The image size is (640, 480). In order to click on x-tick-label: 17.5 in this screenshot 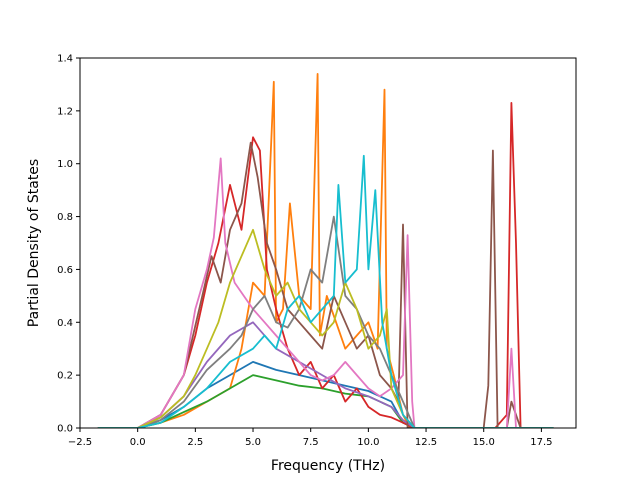, I will do `click(541, 442)`.